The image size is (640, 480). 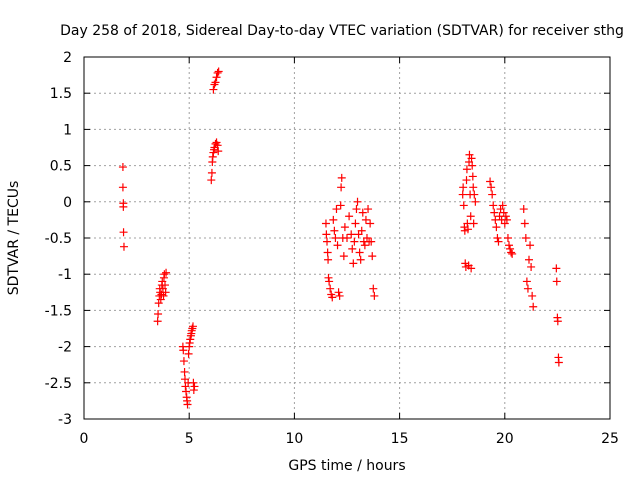 What do you see at coordinates (58, 384) in the screenshot?
I see `y-tick-label: -2.5` at bounding box center [58, 384].